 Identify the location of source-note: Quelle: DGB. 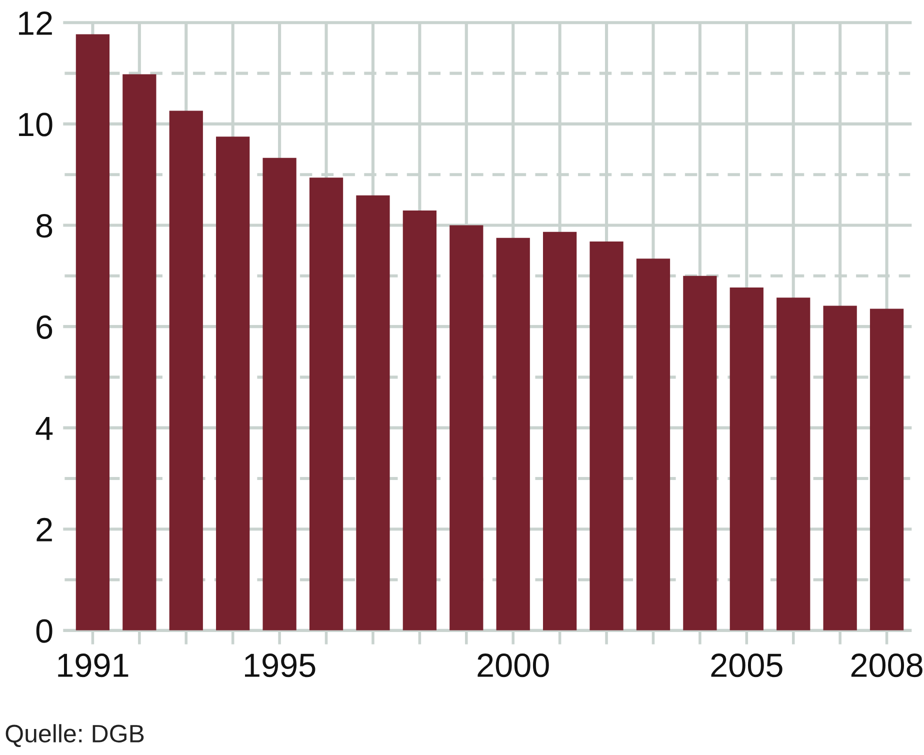
(75, 735).